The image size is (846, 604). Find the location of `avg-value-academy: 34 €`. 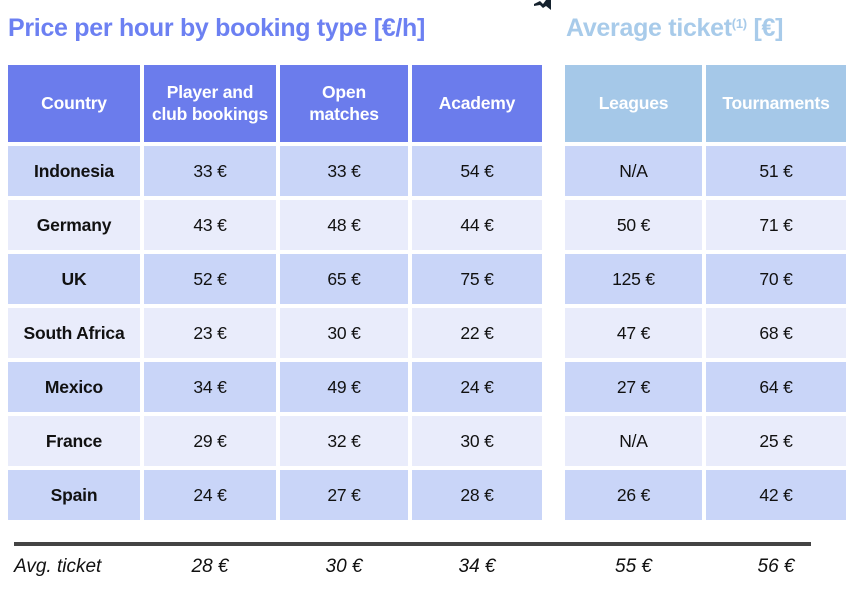

avg-value-academy: 34 € is located at coordinates (477, 566).